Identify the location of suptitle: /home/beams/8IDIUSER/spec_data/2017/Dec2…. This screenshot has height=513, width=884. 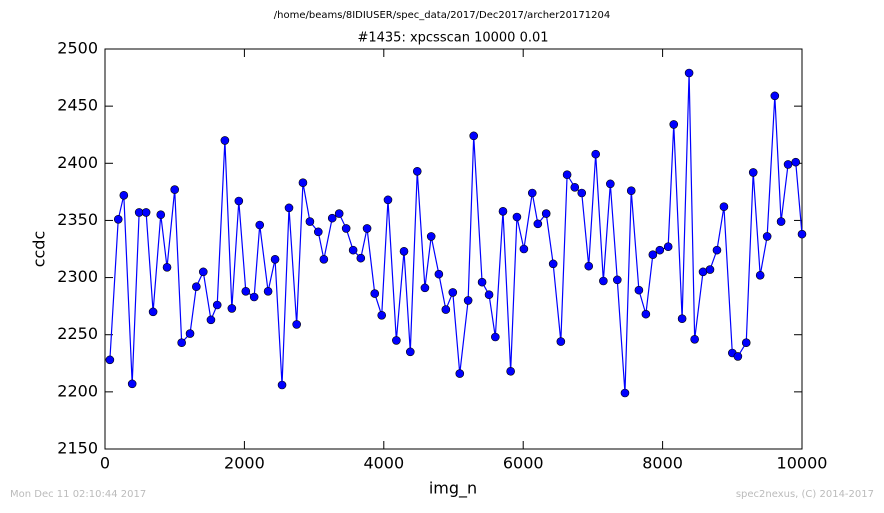
(442, 15).